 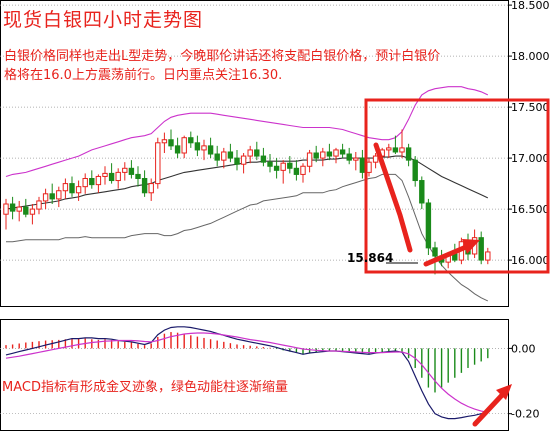 What do you see at coordinates (393, 197) in the screenshot?
I see `trend-arrow-down` at bounding box center [393, 197].